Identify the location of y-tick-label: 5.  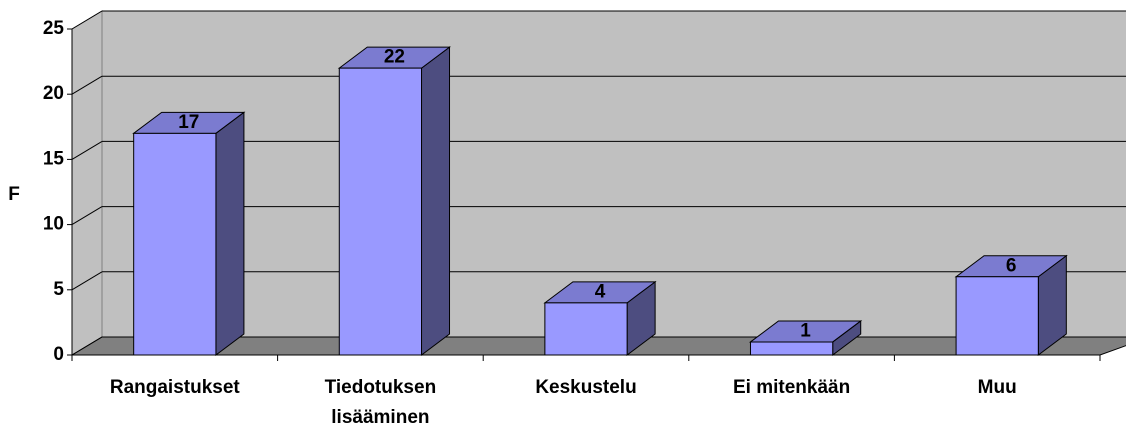
(58, 289).